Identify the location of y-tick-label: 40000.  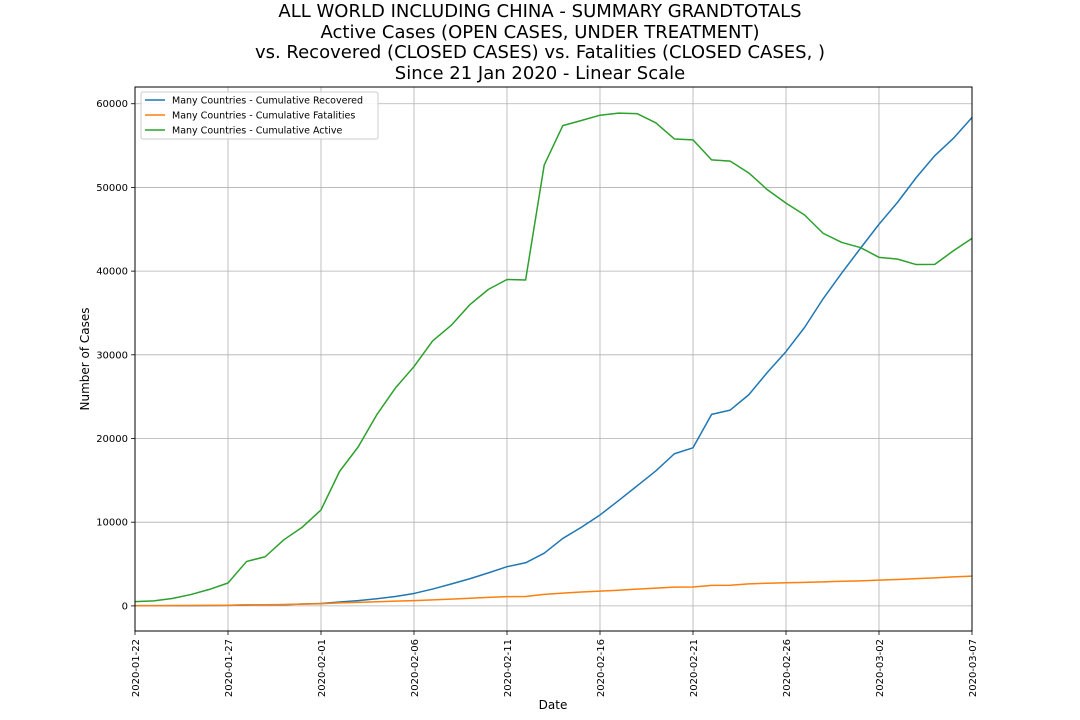
(112, 272).